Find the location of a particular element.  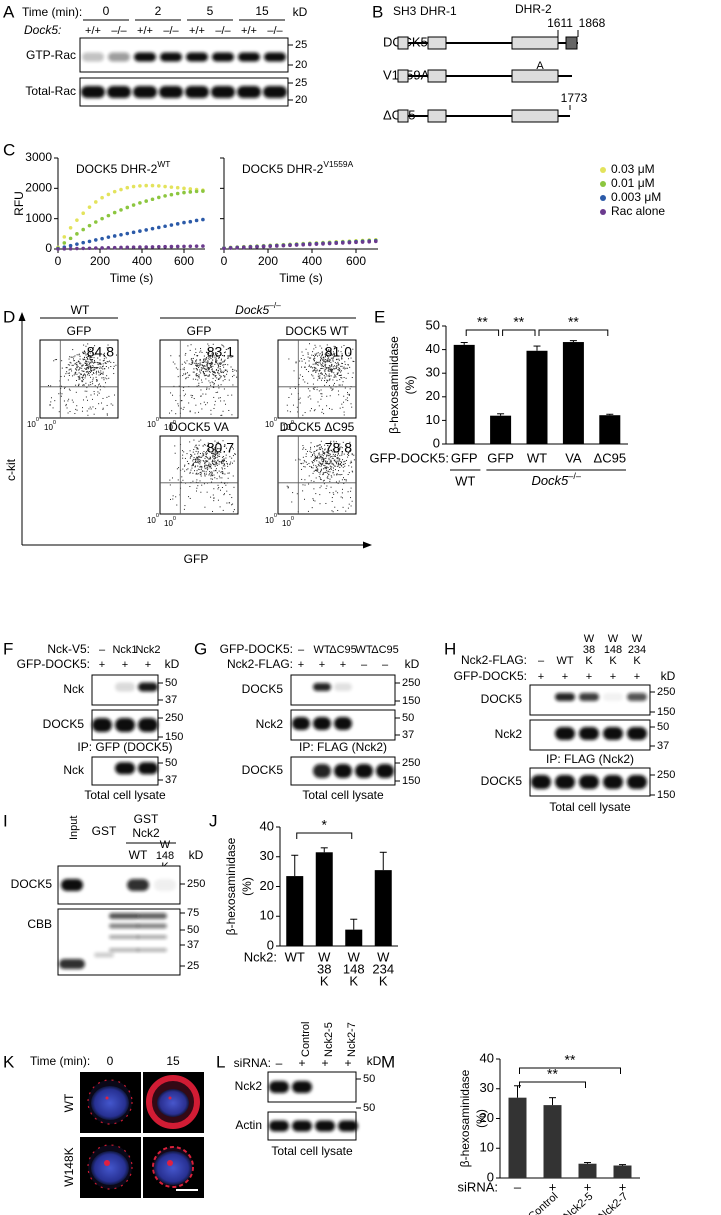

label-main: 10 is located at coordinates (151, 520).